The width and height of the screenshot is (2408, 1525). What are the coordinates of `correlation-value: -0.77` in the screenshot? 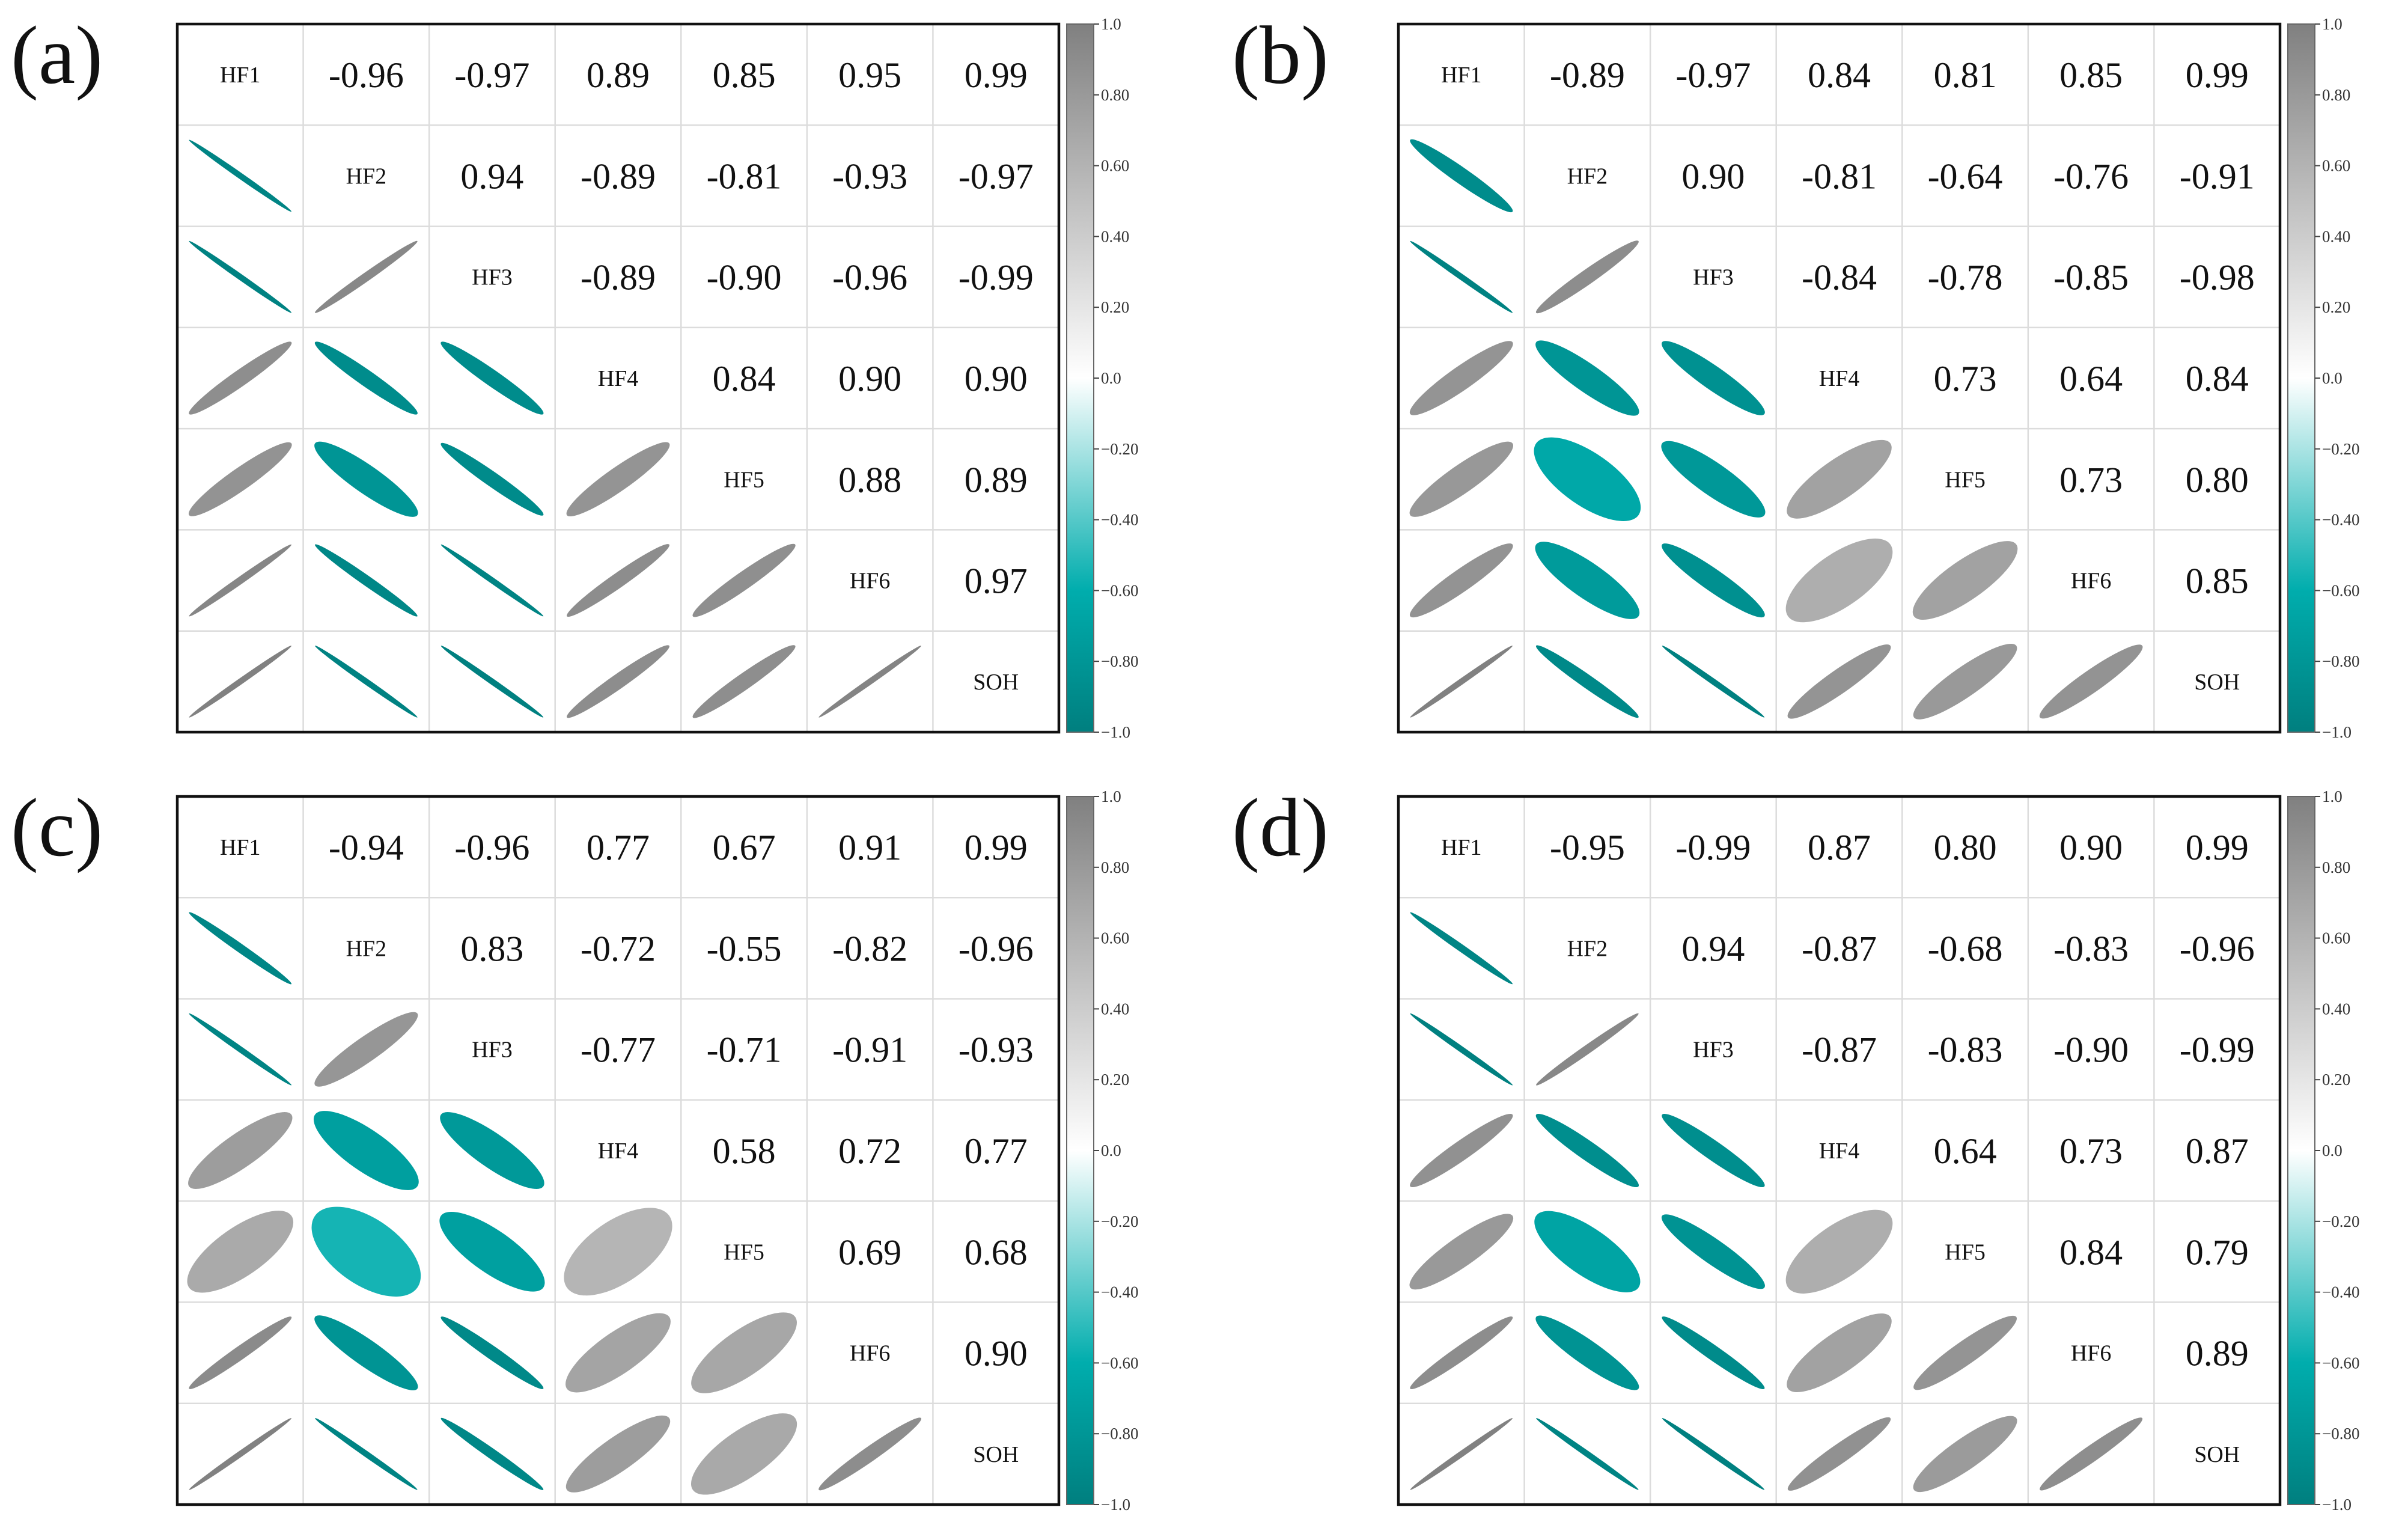 It's located at (618, 1050).